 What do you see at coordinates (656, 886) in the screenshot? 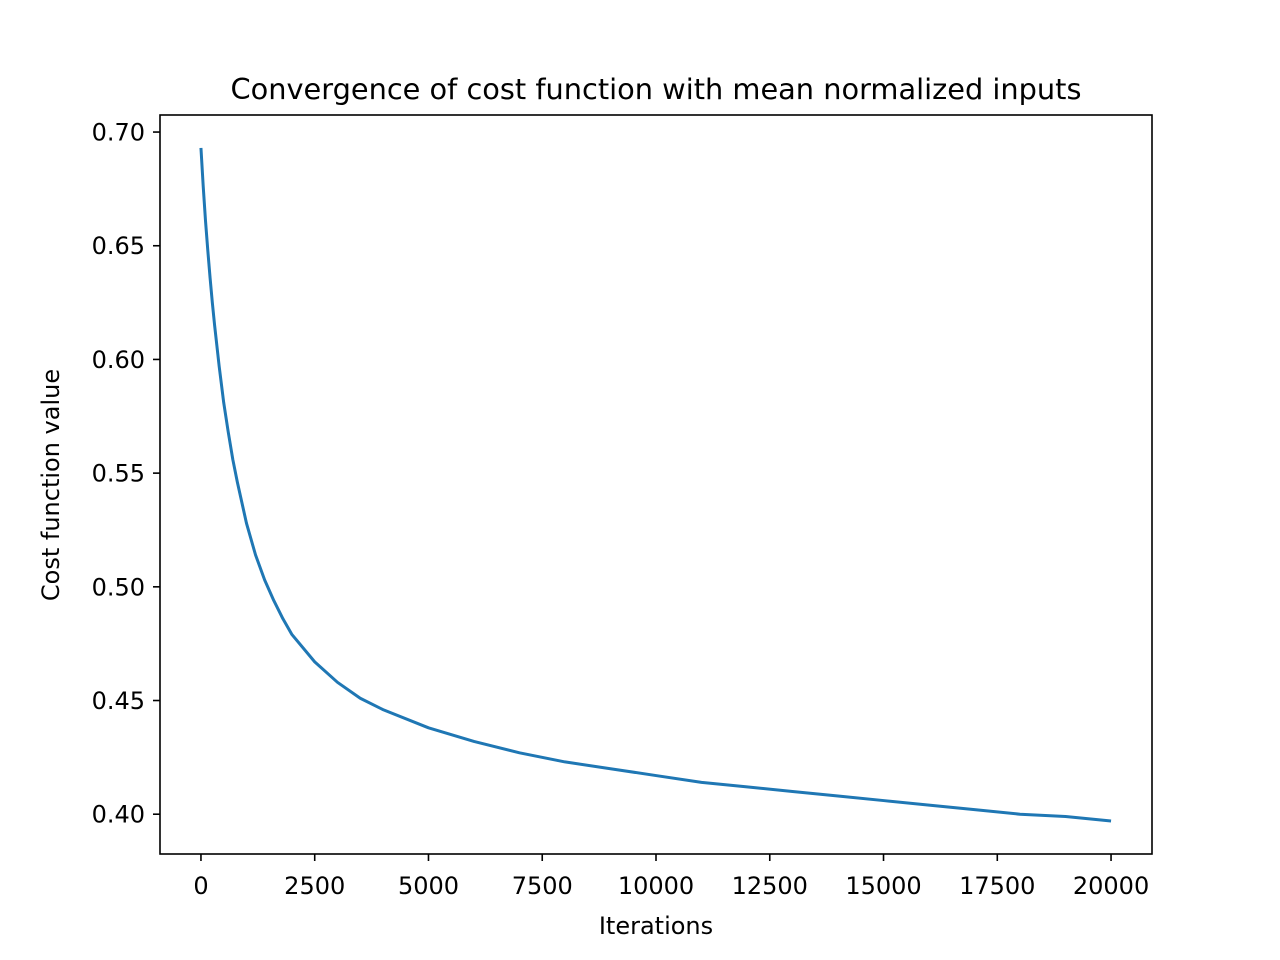
I see `x-tick-label: 10000` at bounding box center [656, 886].